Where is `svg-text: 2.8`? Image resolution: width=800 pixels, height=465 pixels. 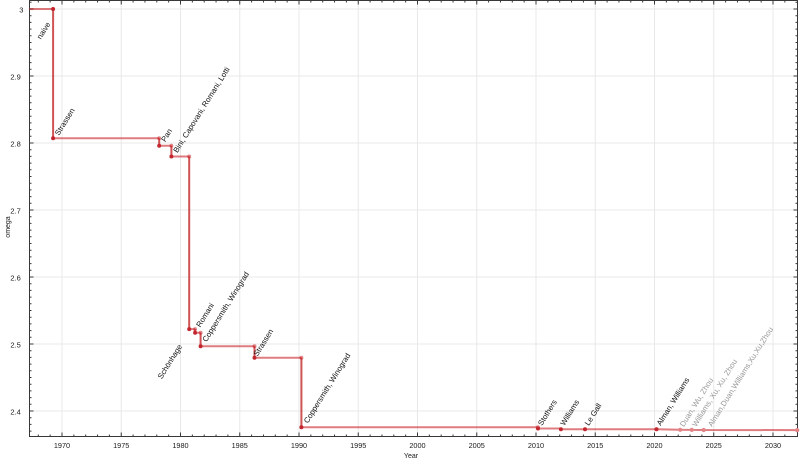
svg-text: 2.8 is located at coordinates (15, 144).